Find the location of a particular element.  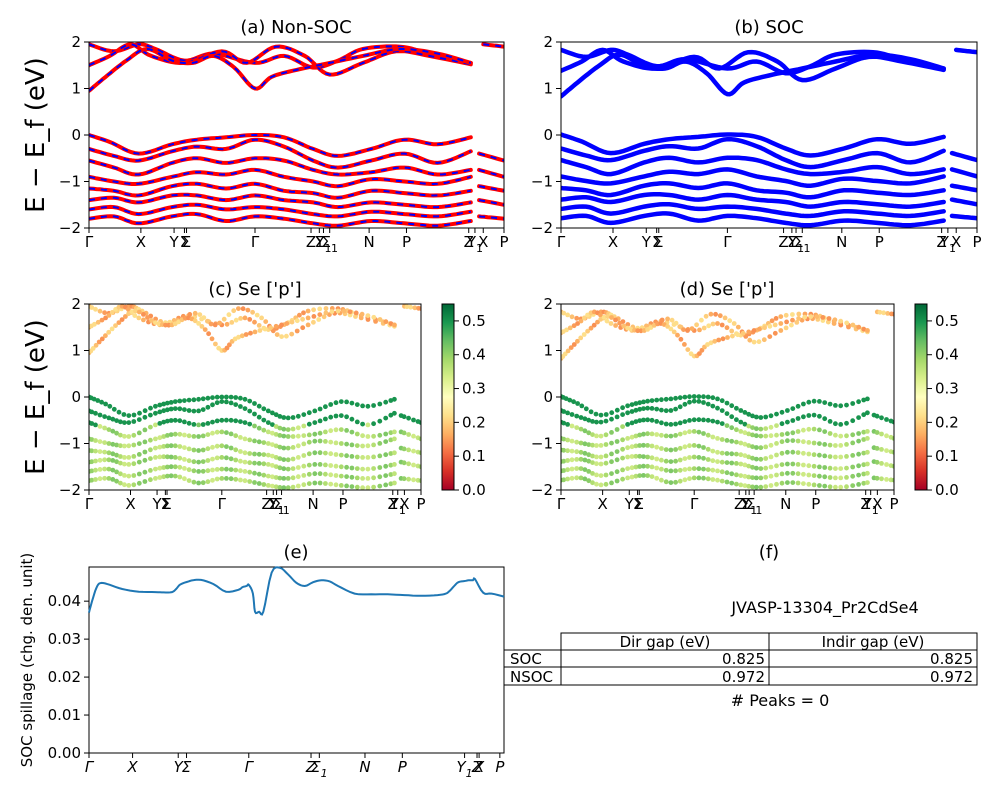

panel-e-xtick-label-7: N is located at coordinates (364, 767).